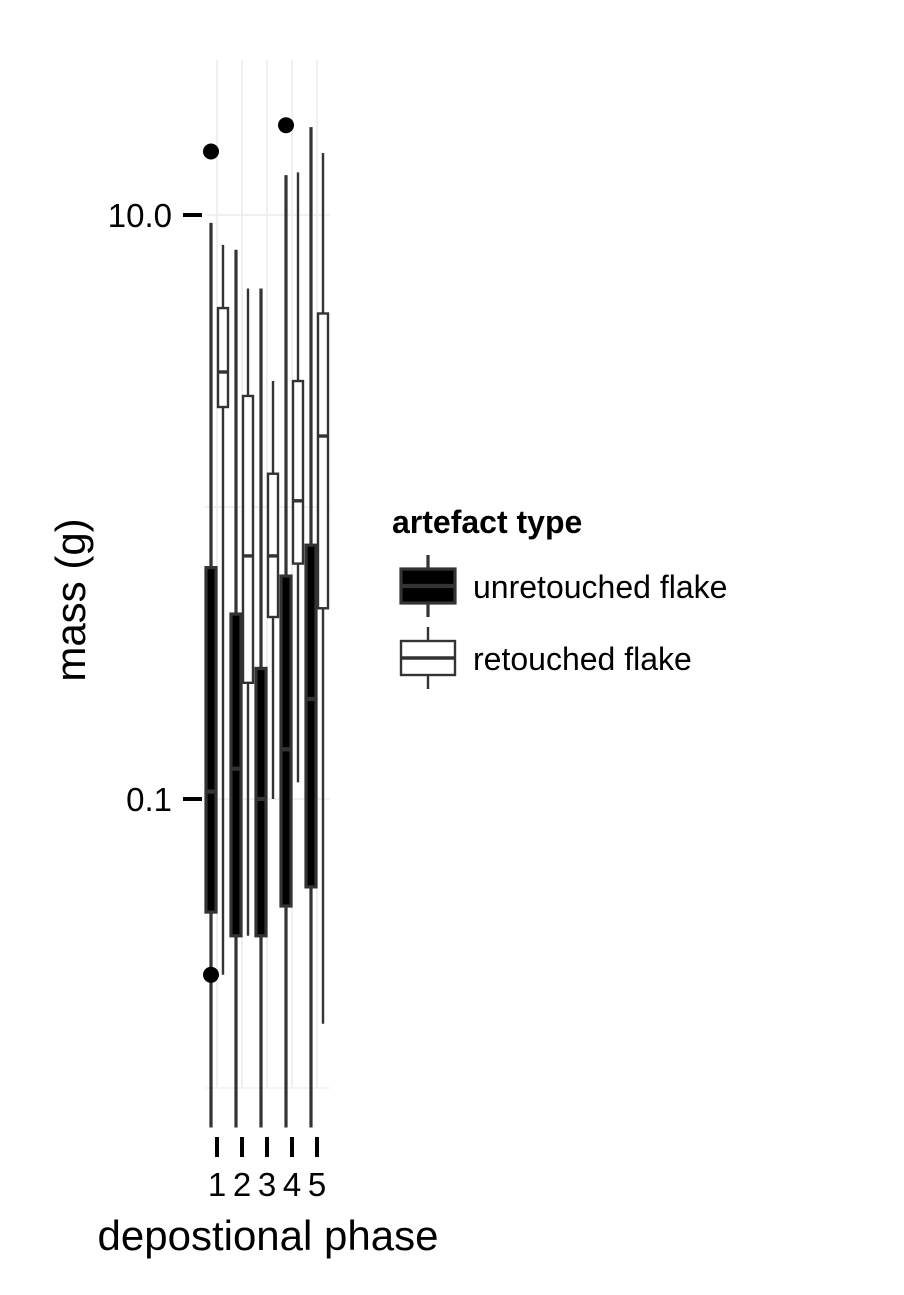 This screenshot has width=904, height=1295. What do you see at coordinates (582, 659) in the screenshot?
I see `legend-entry-retouched-flake-label: retouched flake` at bounding box center [582, 659].